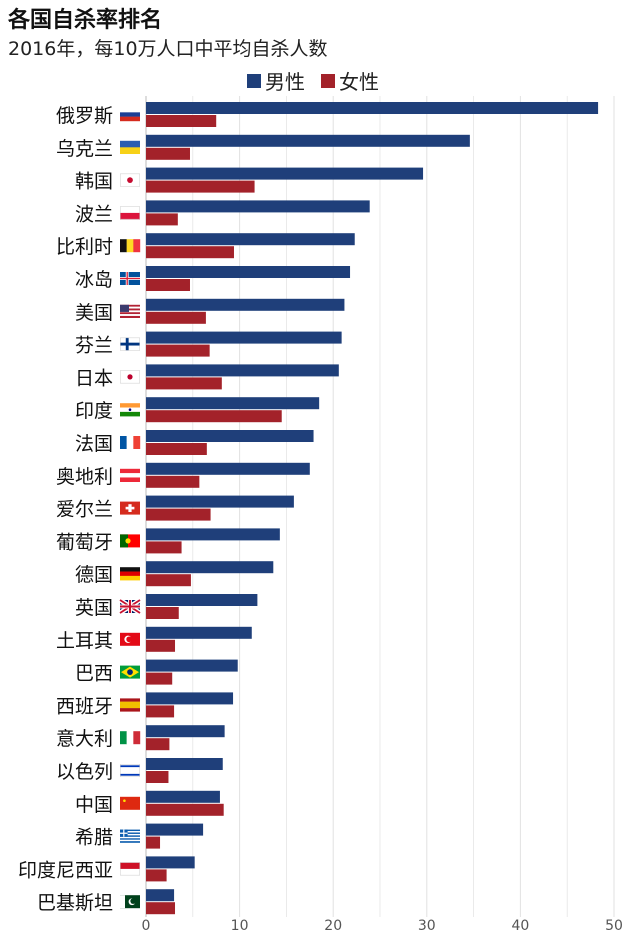  Describe the element at coordinates (84, 706) in the screenshot. I see `country-label: 西班牙` at that location.